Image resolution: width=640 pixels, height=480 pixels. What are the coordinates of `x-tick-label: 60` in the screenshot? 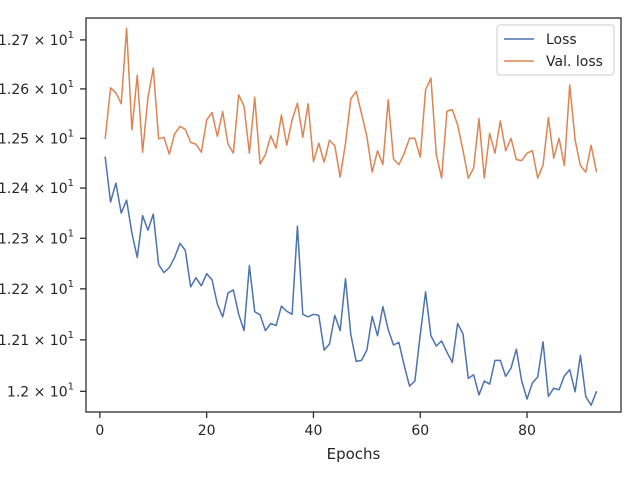 It's located at (420, 431).